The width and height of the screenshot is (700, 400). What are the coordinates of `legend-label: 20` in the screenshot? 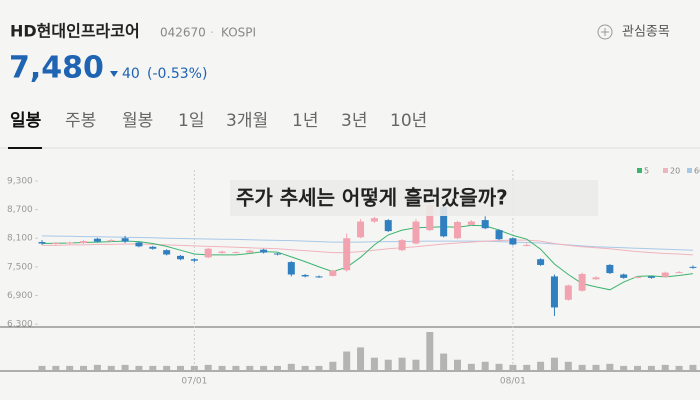 It's located at (675, 171).